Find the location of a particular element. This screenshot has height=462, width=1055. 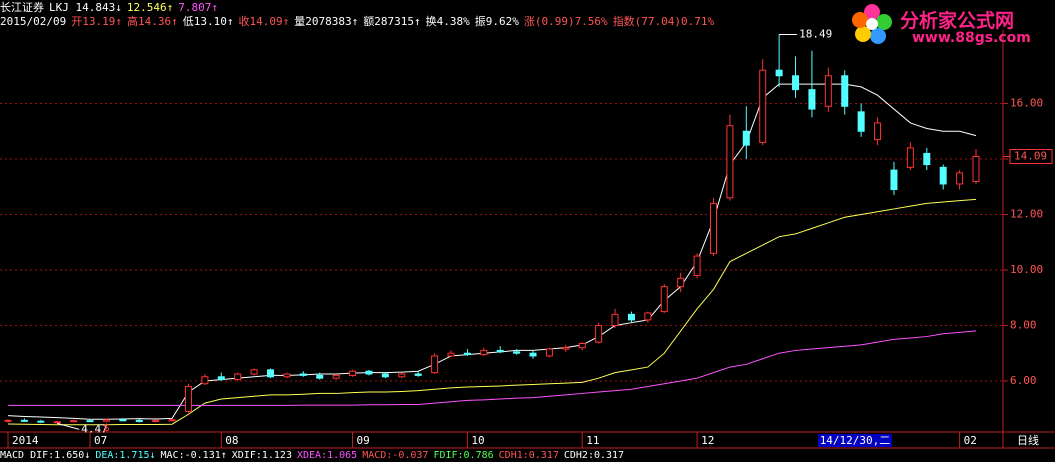

period-label: 日线 is located at coordinates (1028, 440).